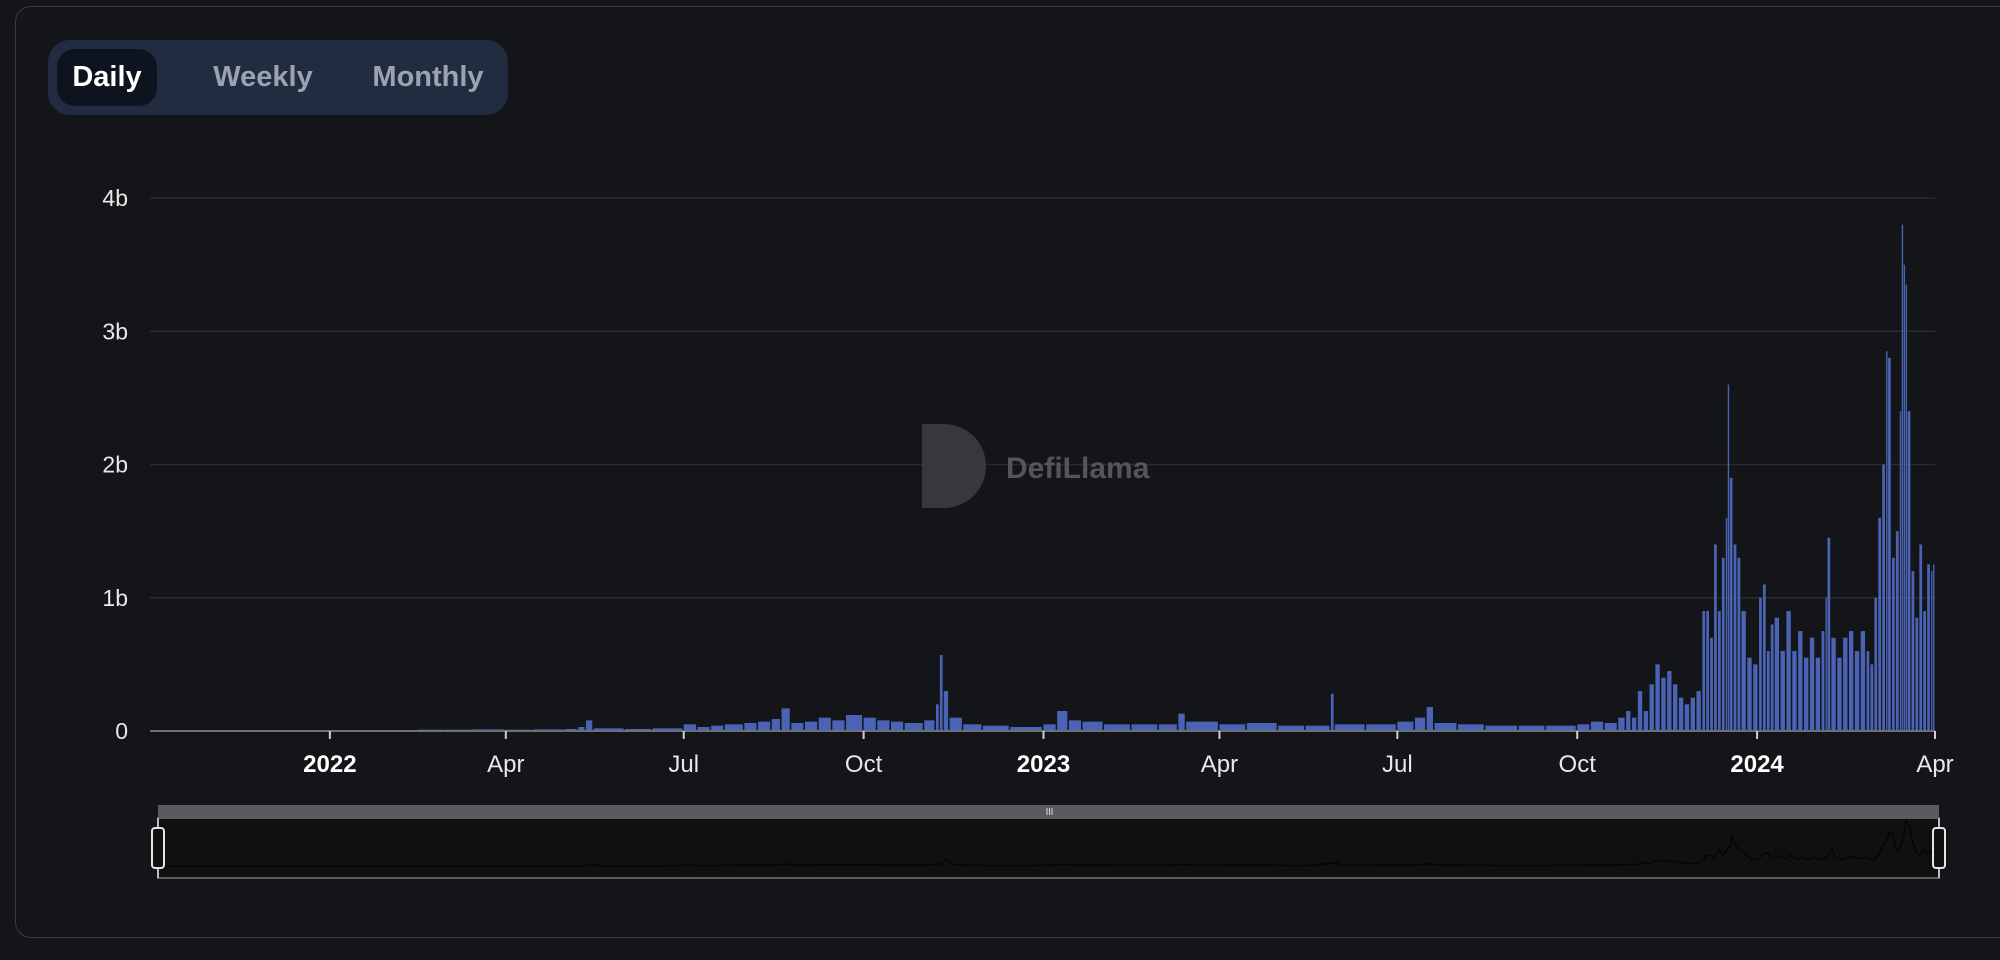 The image size is (2000, 960). What do you see at coordinates (115, 331) in the screenshot?
I see `y-tick-label: 3b` at bounding box center [115, 331].